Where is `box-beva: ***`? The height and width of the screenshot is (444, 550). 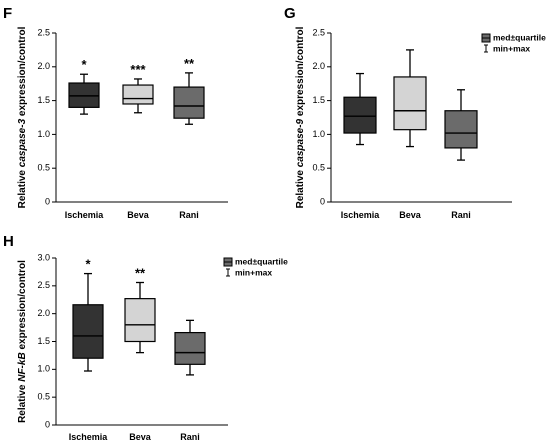
box-beva: *** is located at coordinates (138, 88).